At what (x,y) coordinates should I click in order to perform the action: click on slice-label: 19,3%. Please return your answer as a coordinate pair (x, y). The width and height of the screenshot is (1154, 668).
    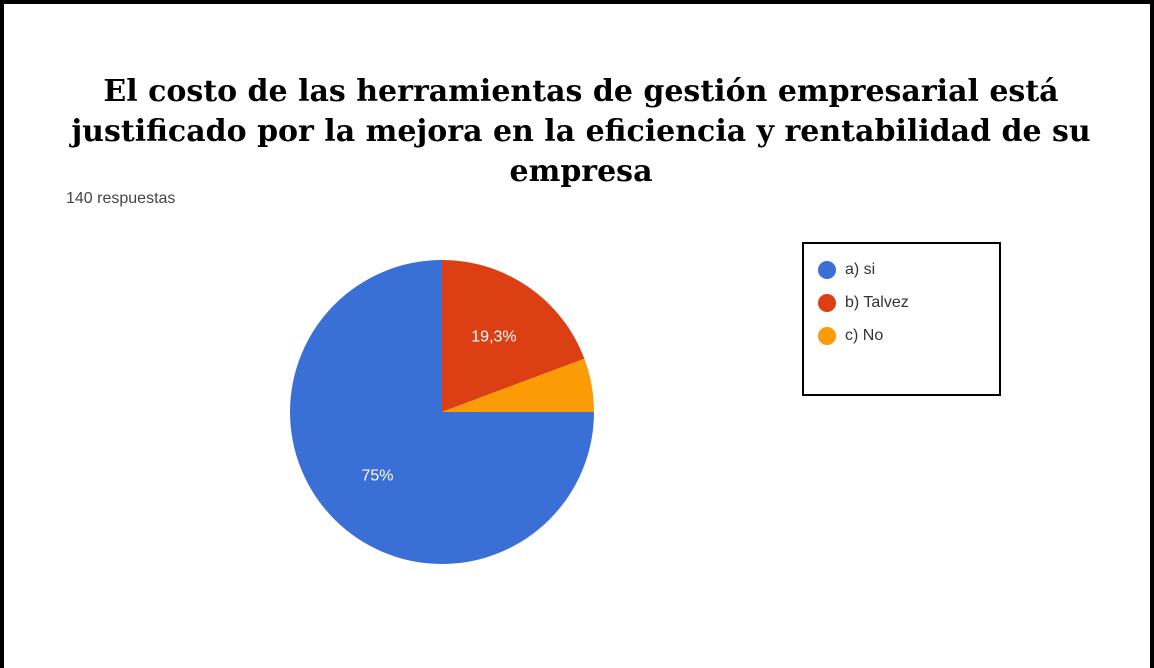
    Looking at the image, I should click on (493, 336).